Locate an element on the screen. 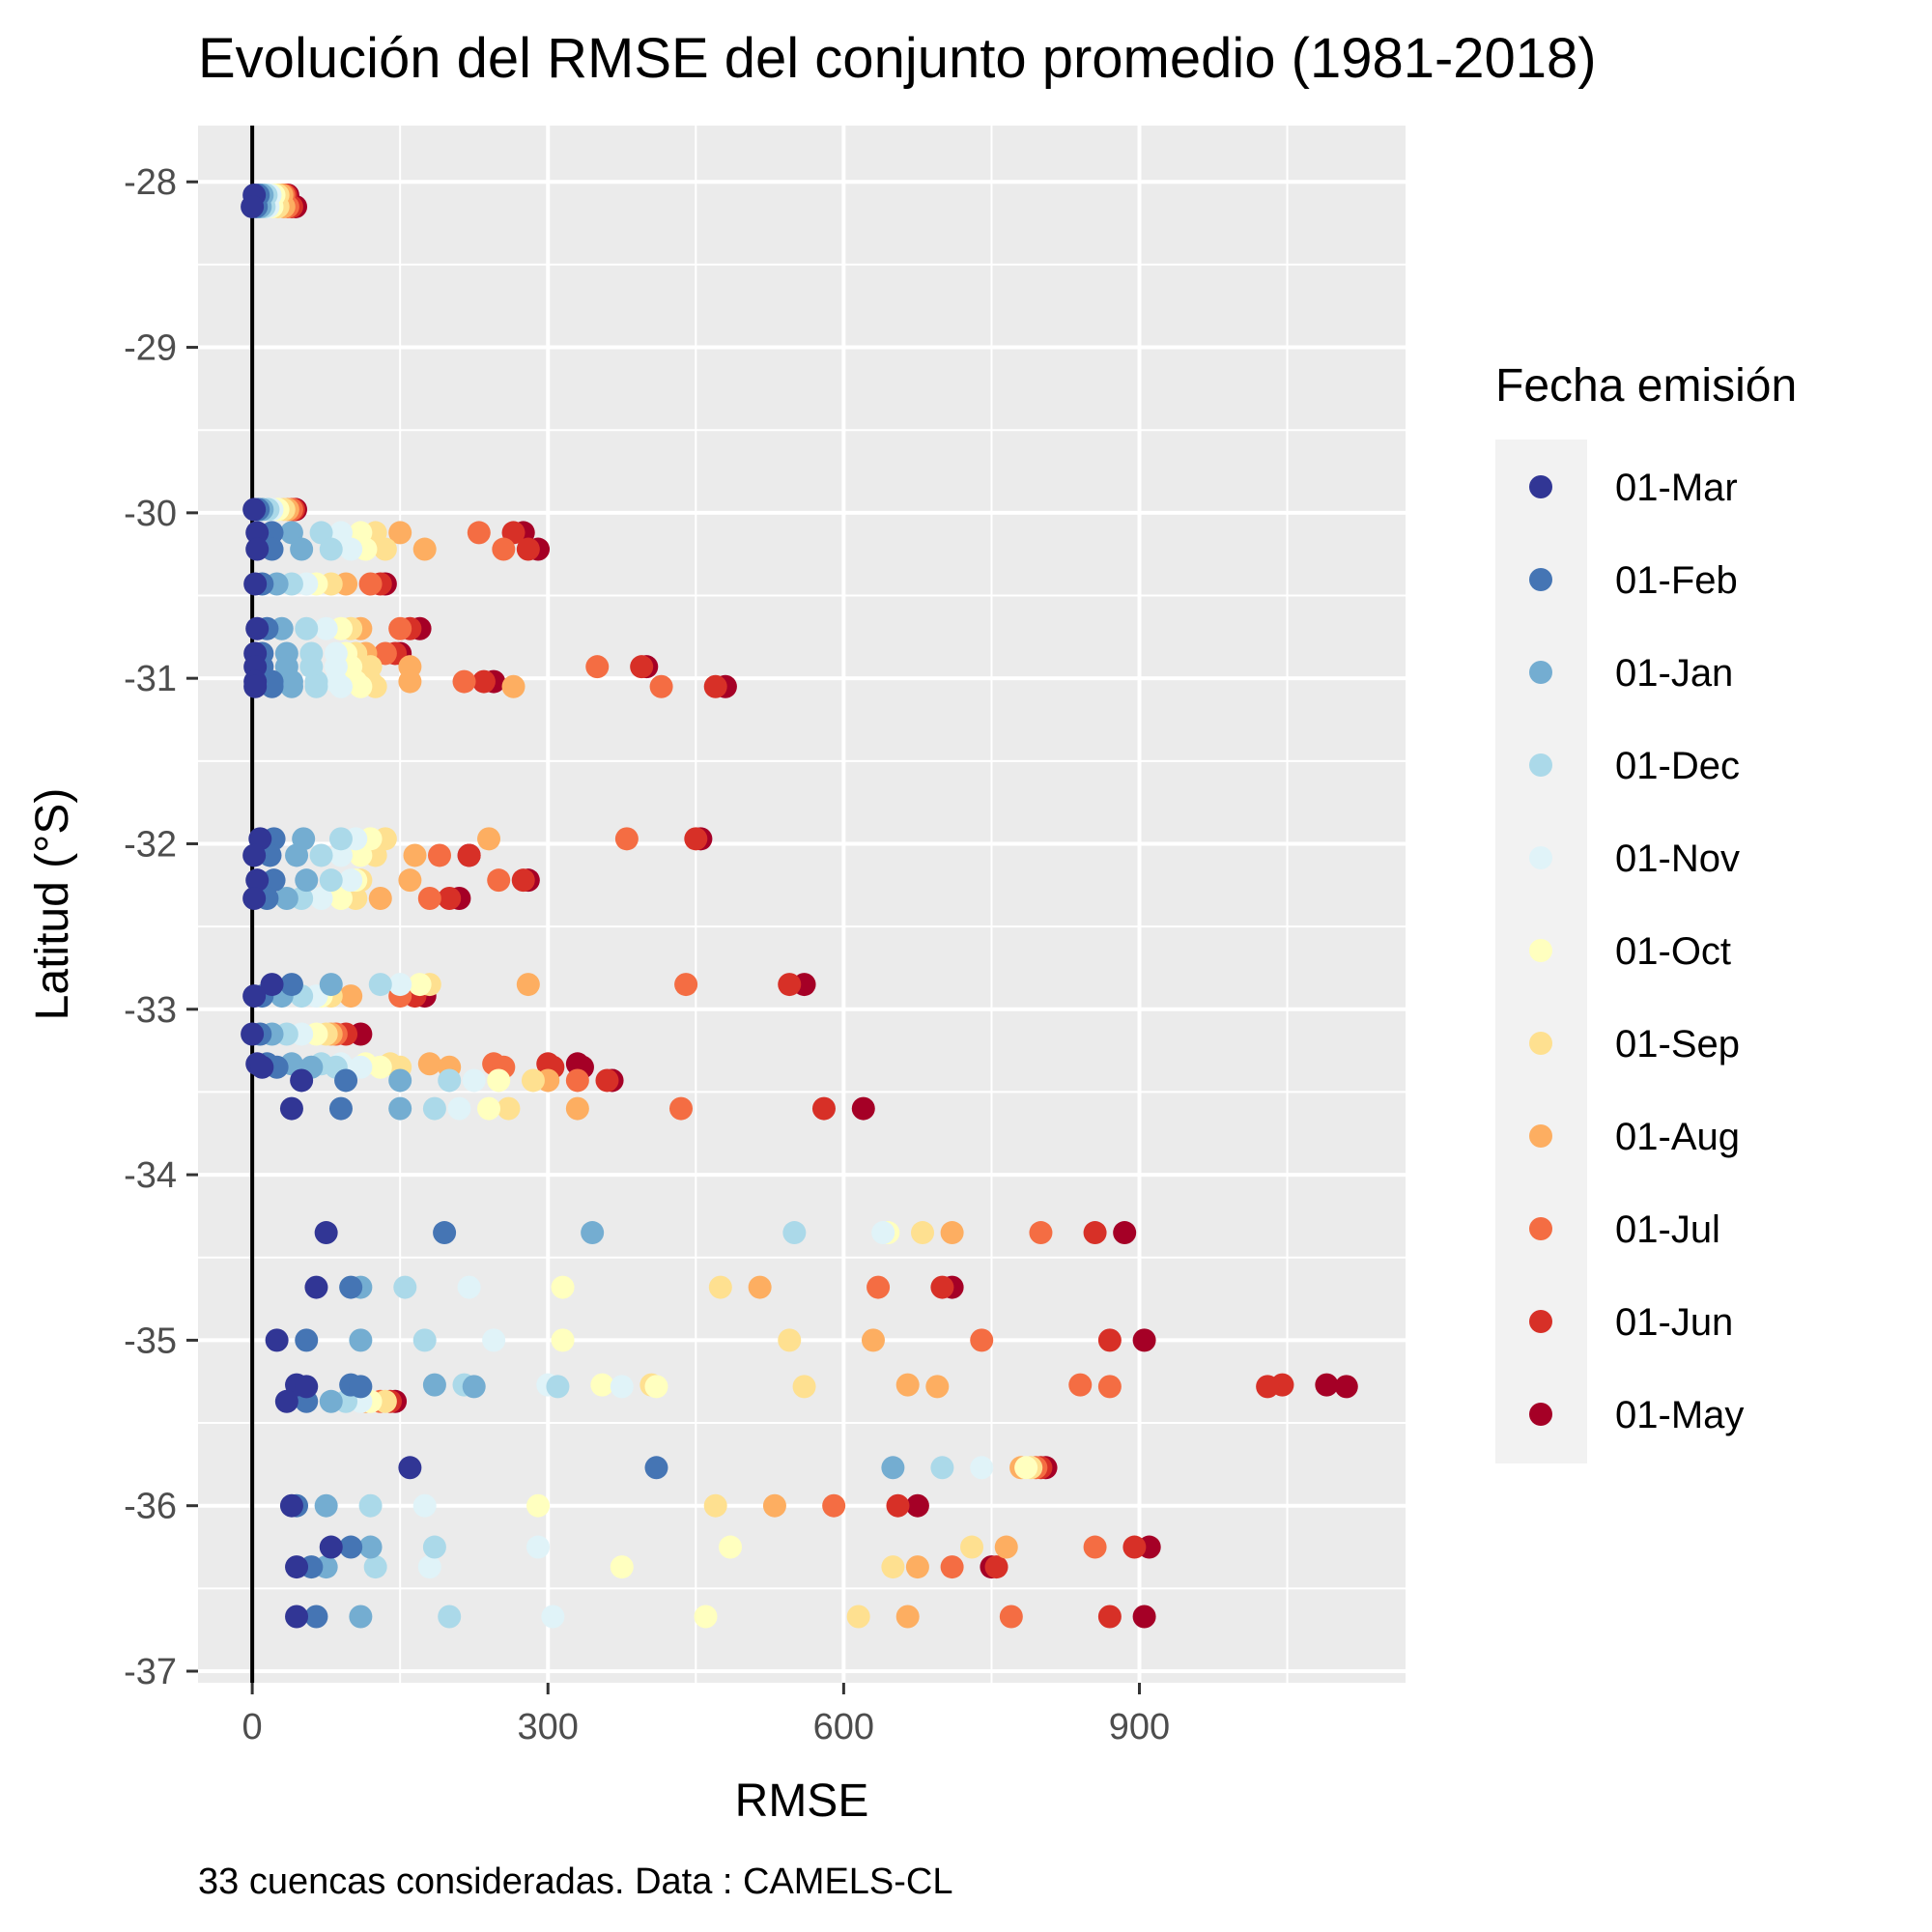  legend-key-01-jun is located at coordinates (1540, 1321).